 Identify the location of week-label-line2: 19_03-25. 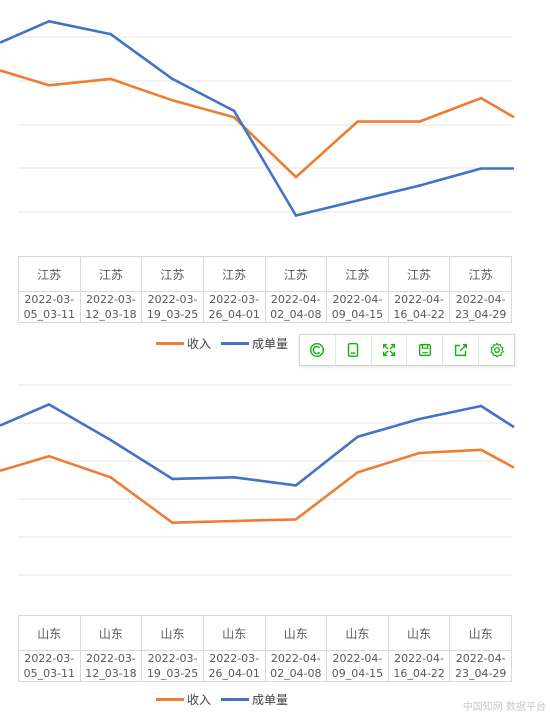
(172, 673).